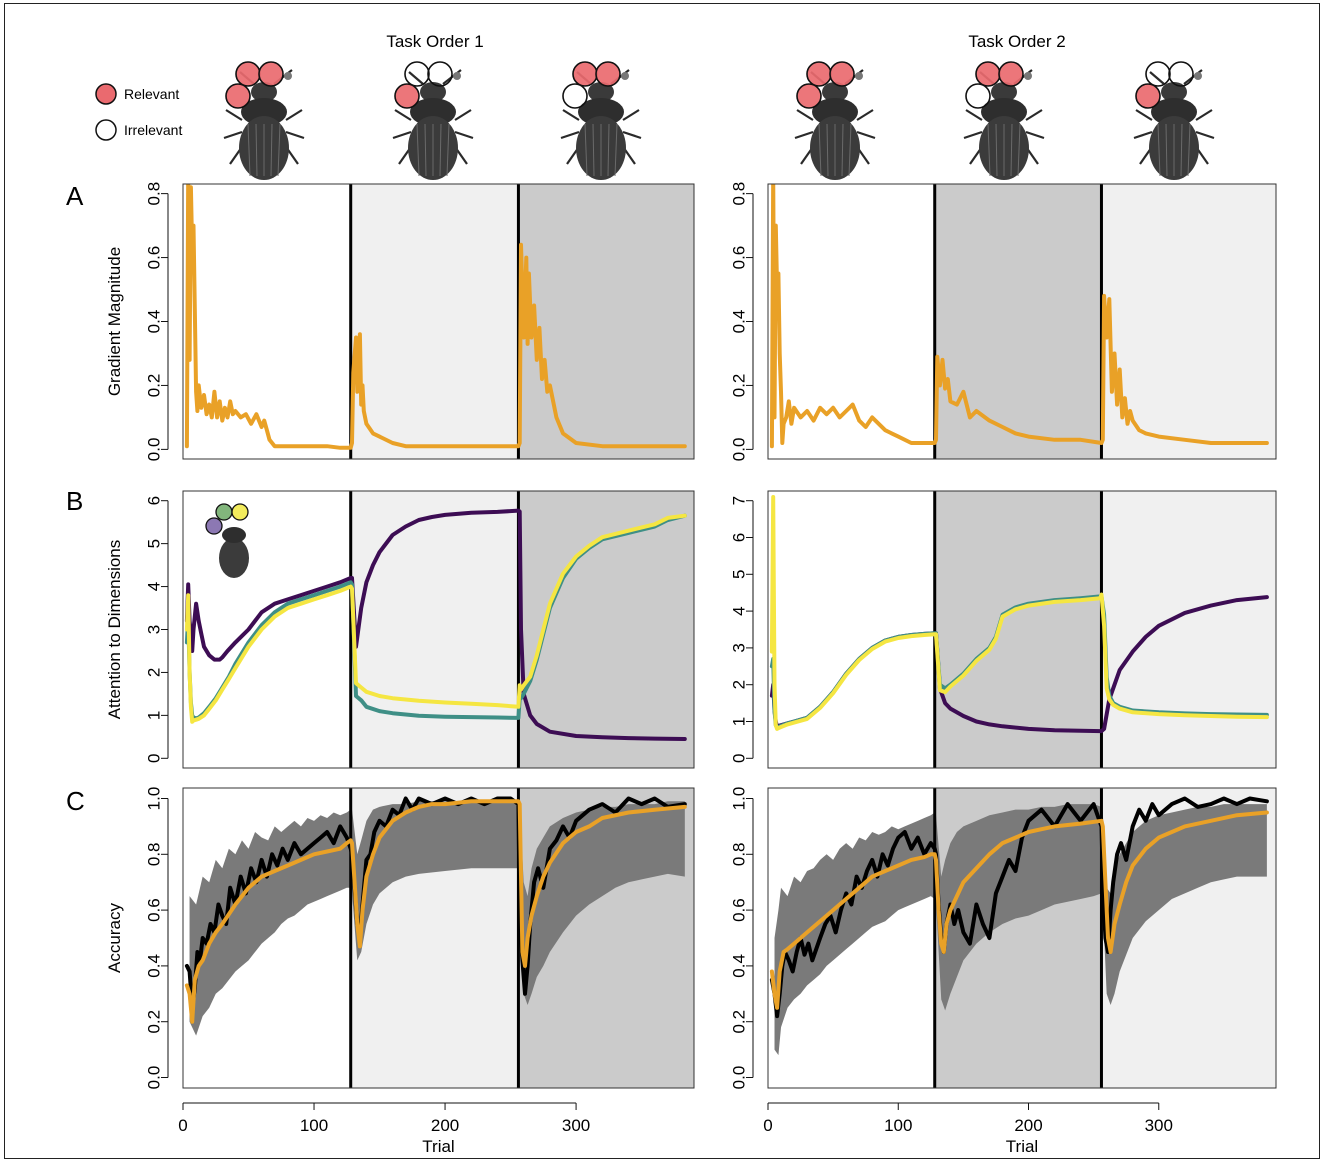  I want to click on y-tick-label: 0.2, so click(739, 1022).